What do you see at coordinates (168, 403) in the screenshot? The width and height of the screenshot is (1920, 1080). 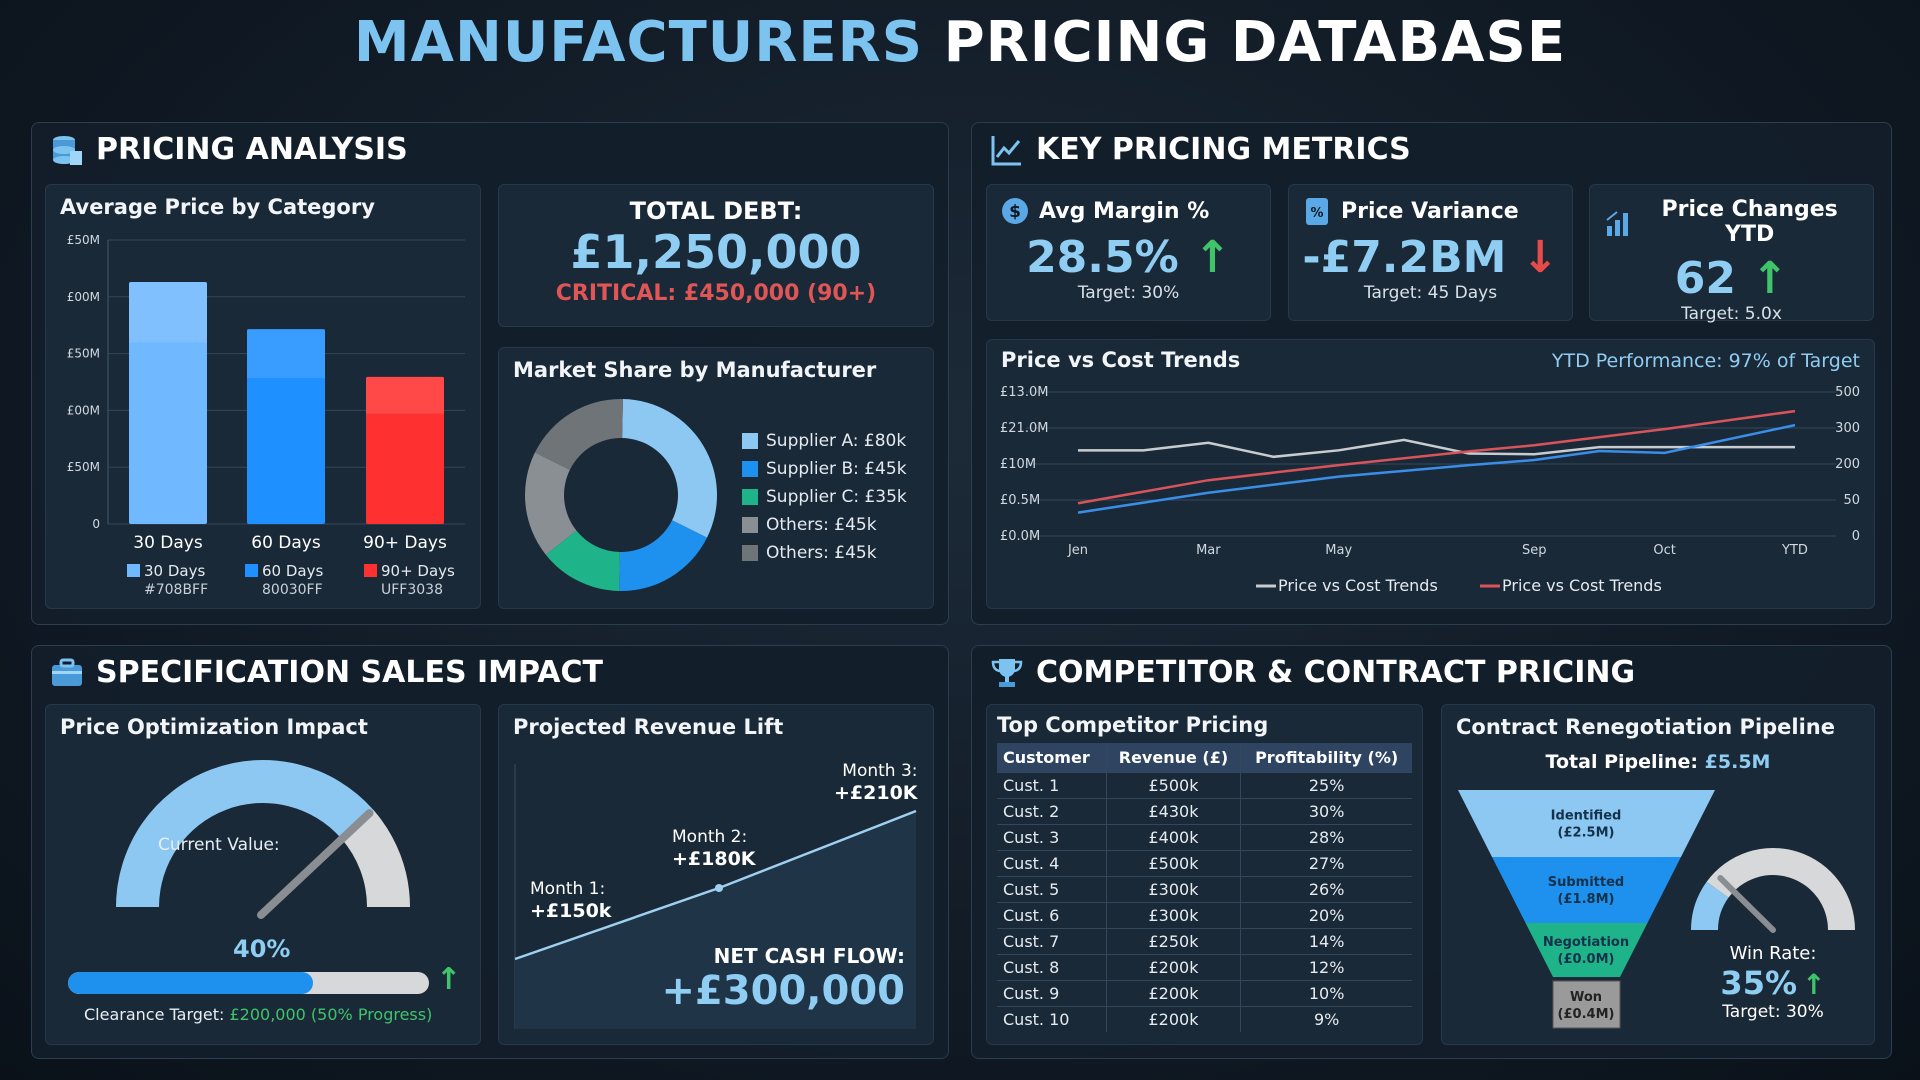 I see `bar-30-days` at bounding box center [168, 403].